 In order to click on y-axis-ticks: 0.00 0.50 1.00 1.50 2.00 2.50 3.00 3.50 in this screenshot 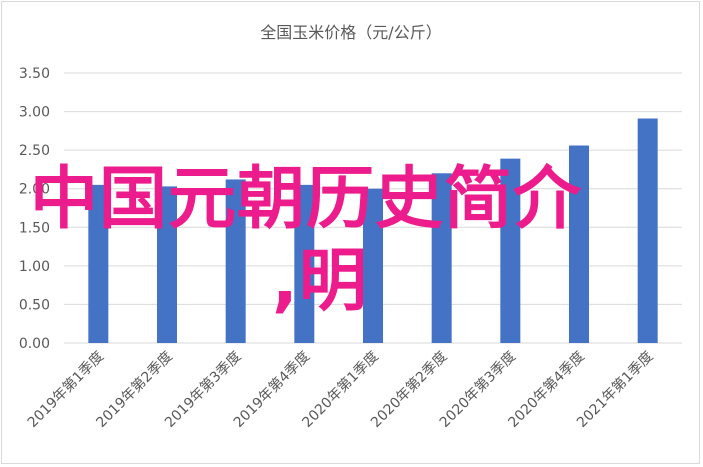, I will do `click(34, 209)`.